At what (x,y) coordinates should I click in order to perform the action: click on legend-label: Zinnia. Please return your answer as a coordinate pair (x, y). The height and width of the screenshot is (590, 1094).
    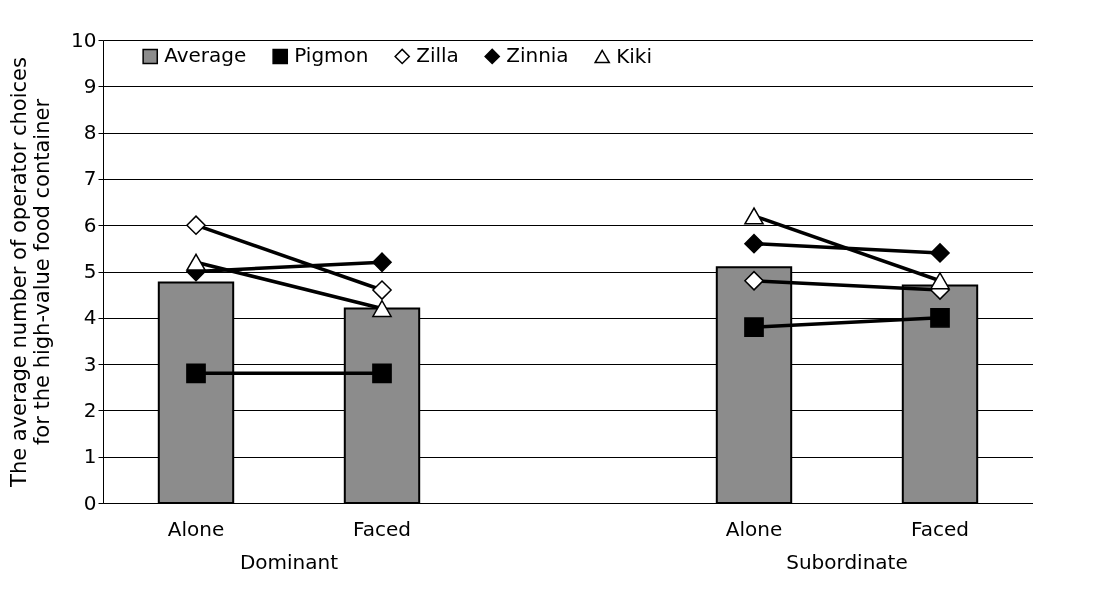
    Looking at the image, I should click on (537, 55).